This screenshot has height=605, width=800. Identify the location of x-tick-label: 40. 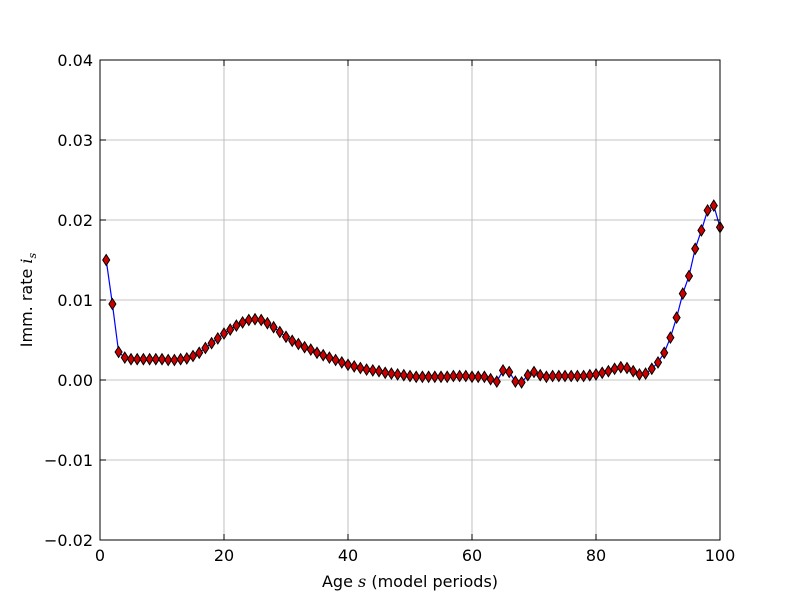
(348, 555).